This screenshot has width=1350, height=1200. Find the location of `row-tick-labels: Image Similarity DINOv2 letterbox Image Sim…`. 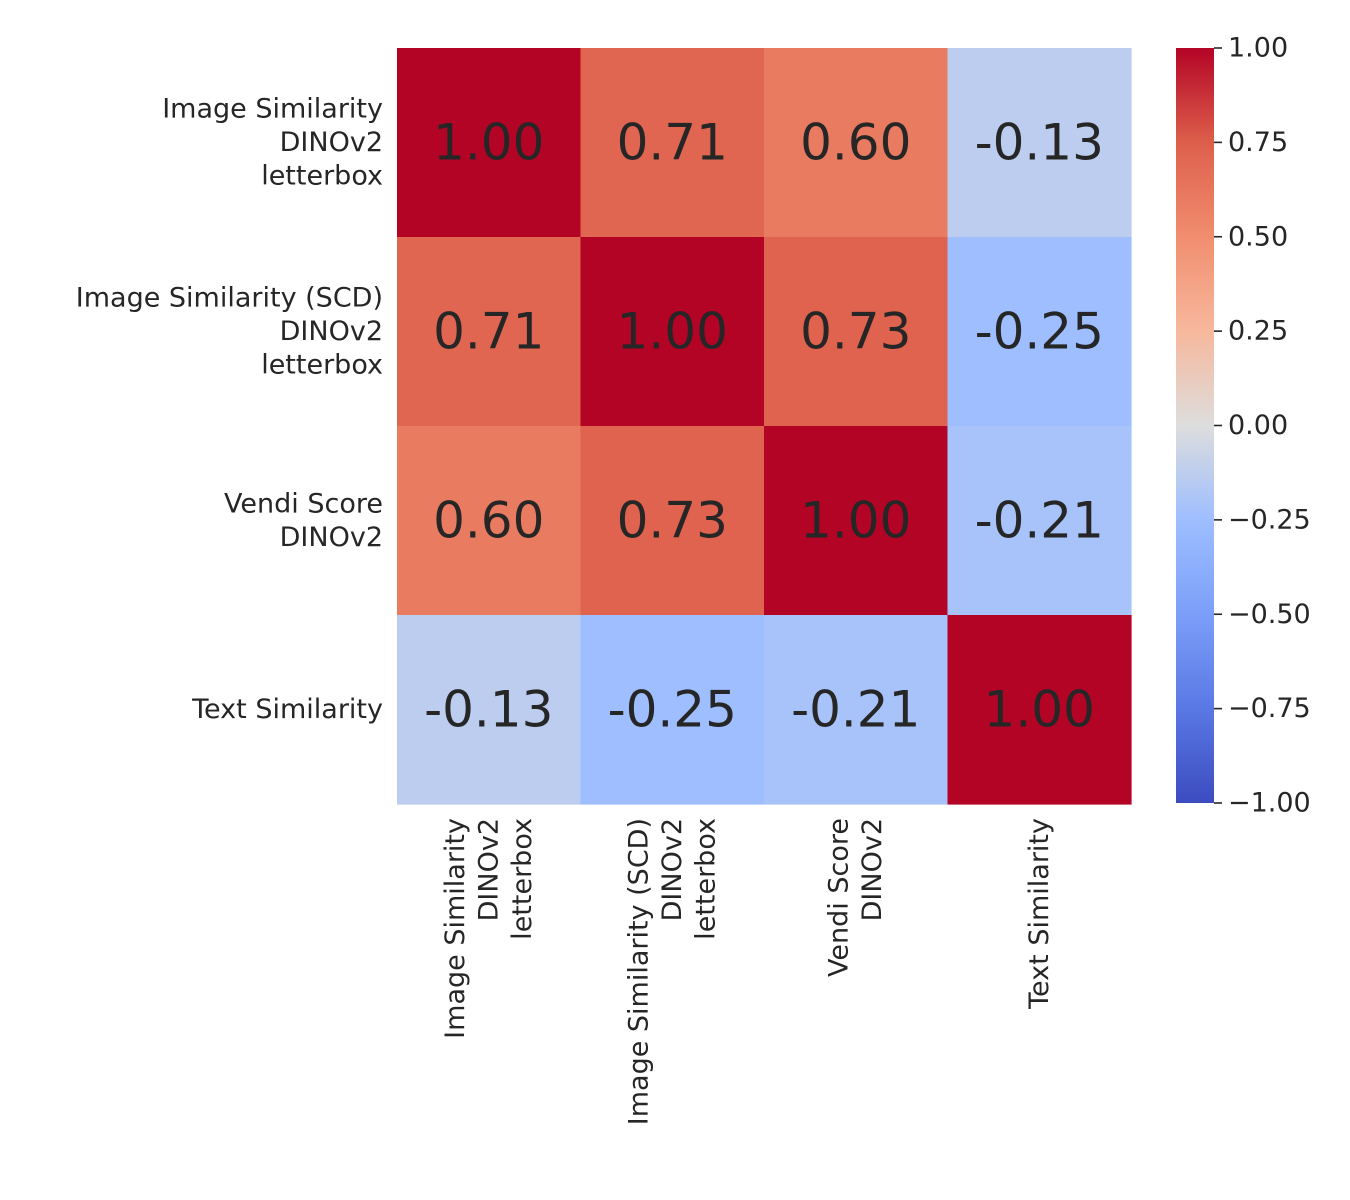

row-tick-labels: Image Similarity DINOv2 letterbox Image Sim… is located at coordinates (229, 410).